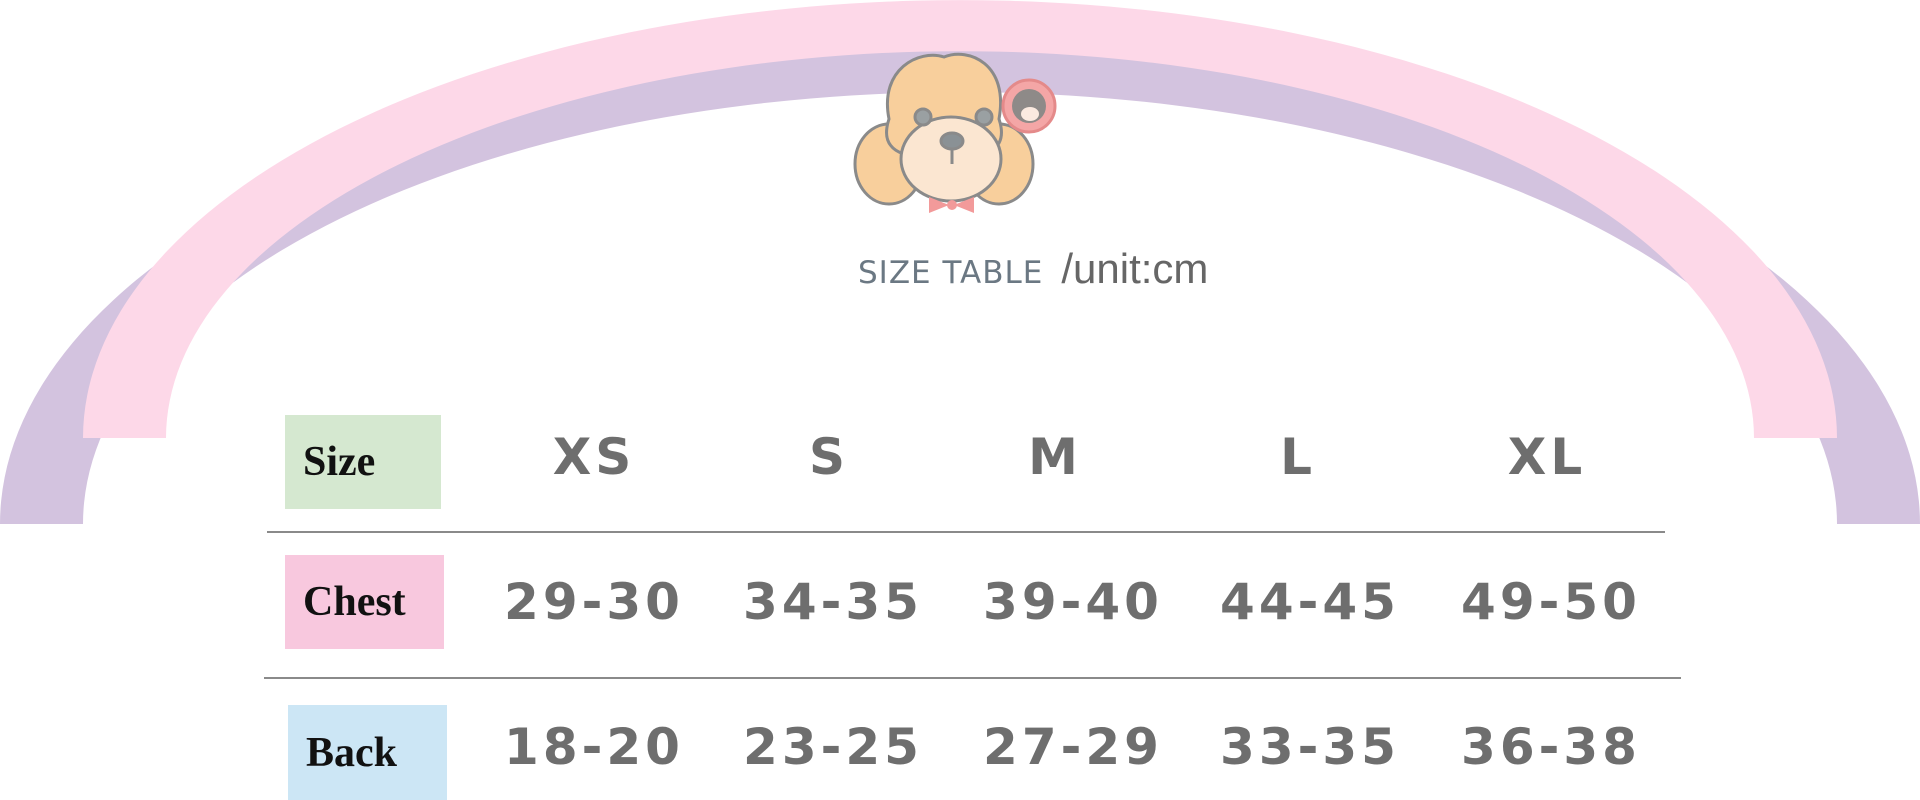 The height and width of the screenshot is (800, 1920). Describe the element at coordinates (594, 602) in the screenshot. I see `chest-value: 29-30` at that location.